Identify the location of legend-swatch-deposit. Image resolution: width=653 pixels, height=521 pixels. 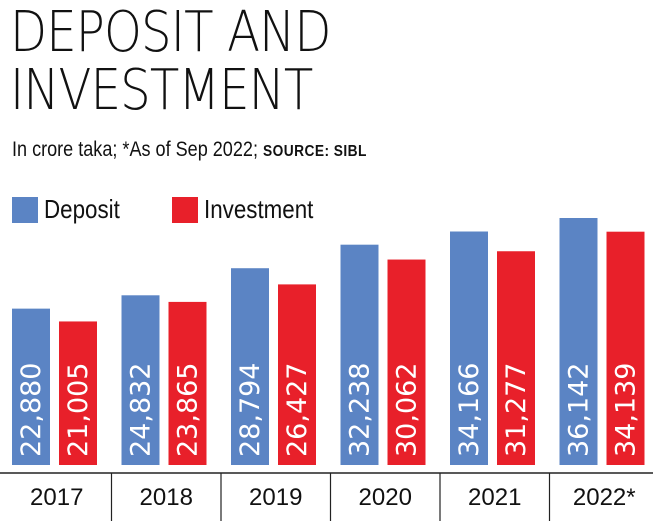
(25, 210).